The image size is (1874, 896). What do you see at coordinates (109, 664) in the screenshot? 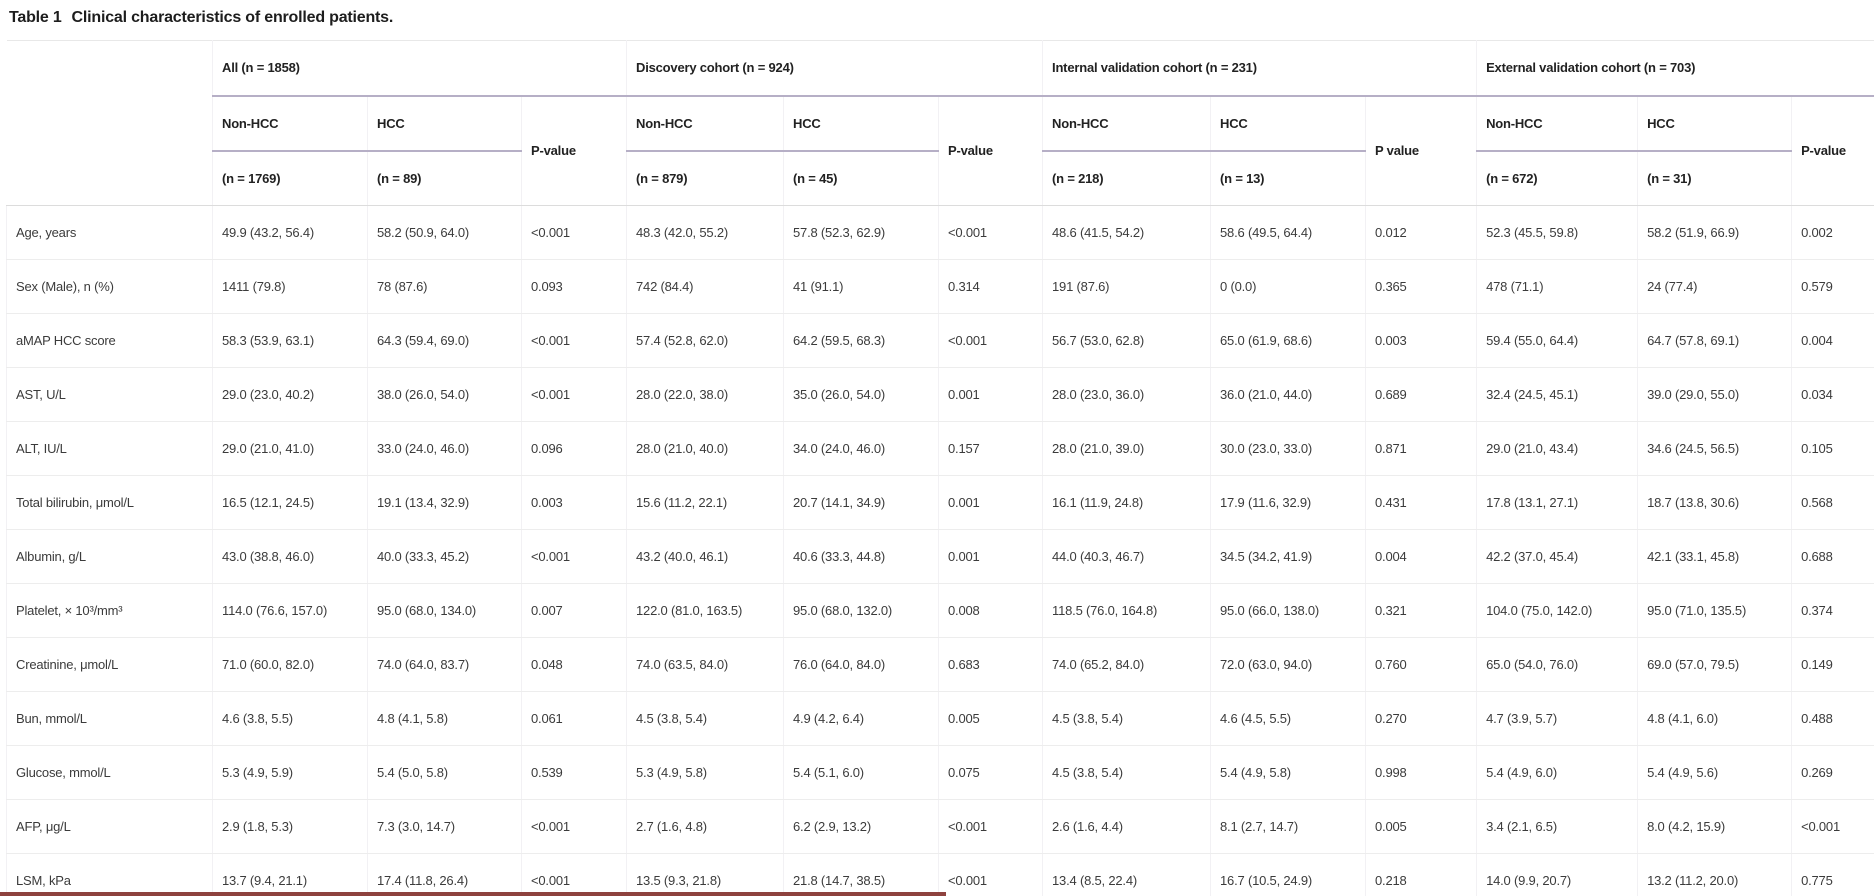
I see `row-label: Creatinine, μmol/L` at bounding box center [109, 664].